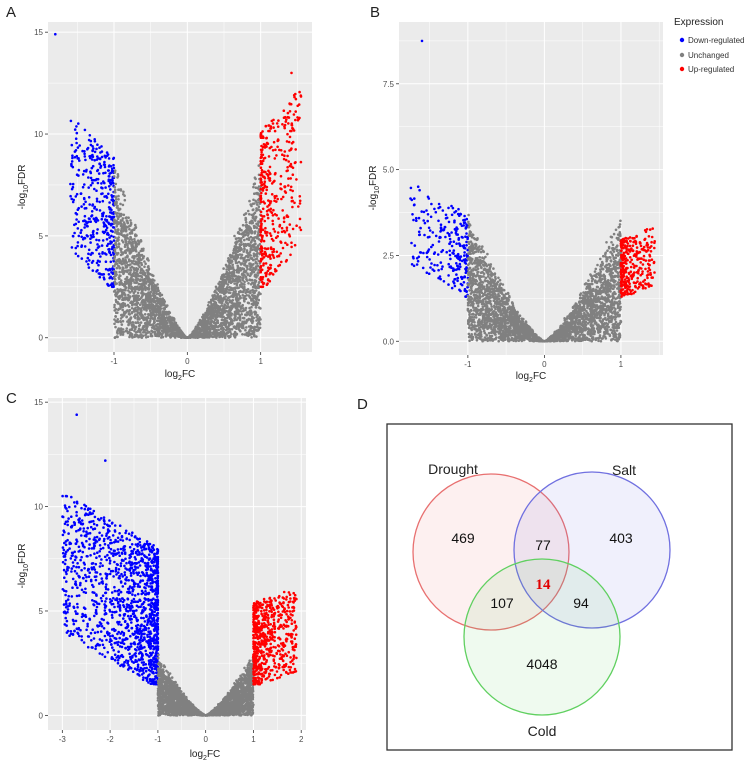 The height and width of the screenshot is (762, 755). I want to click on x-axis-title-a: log2FC, so click(180, 375).